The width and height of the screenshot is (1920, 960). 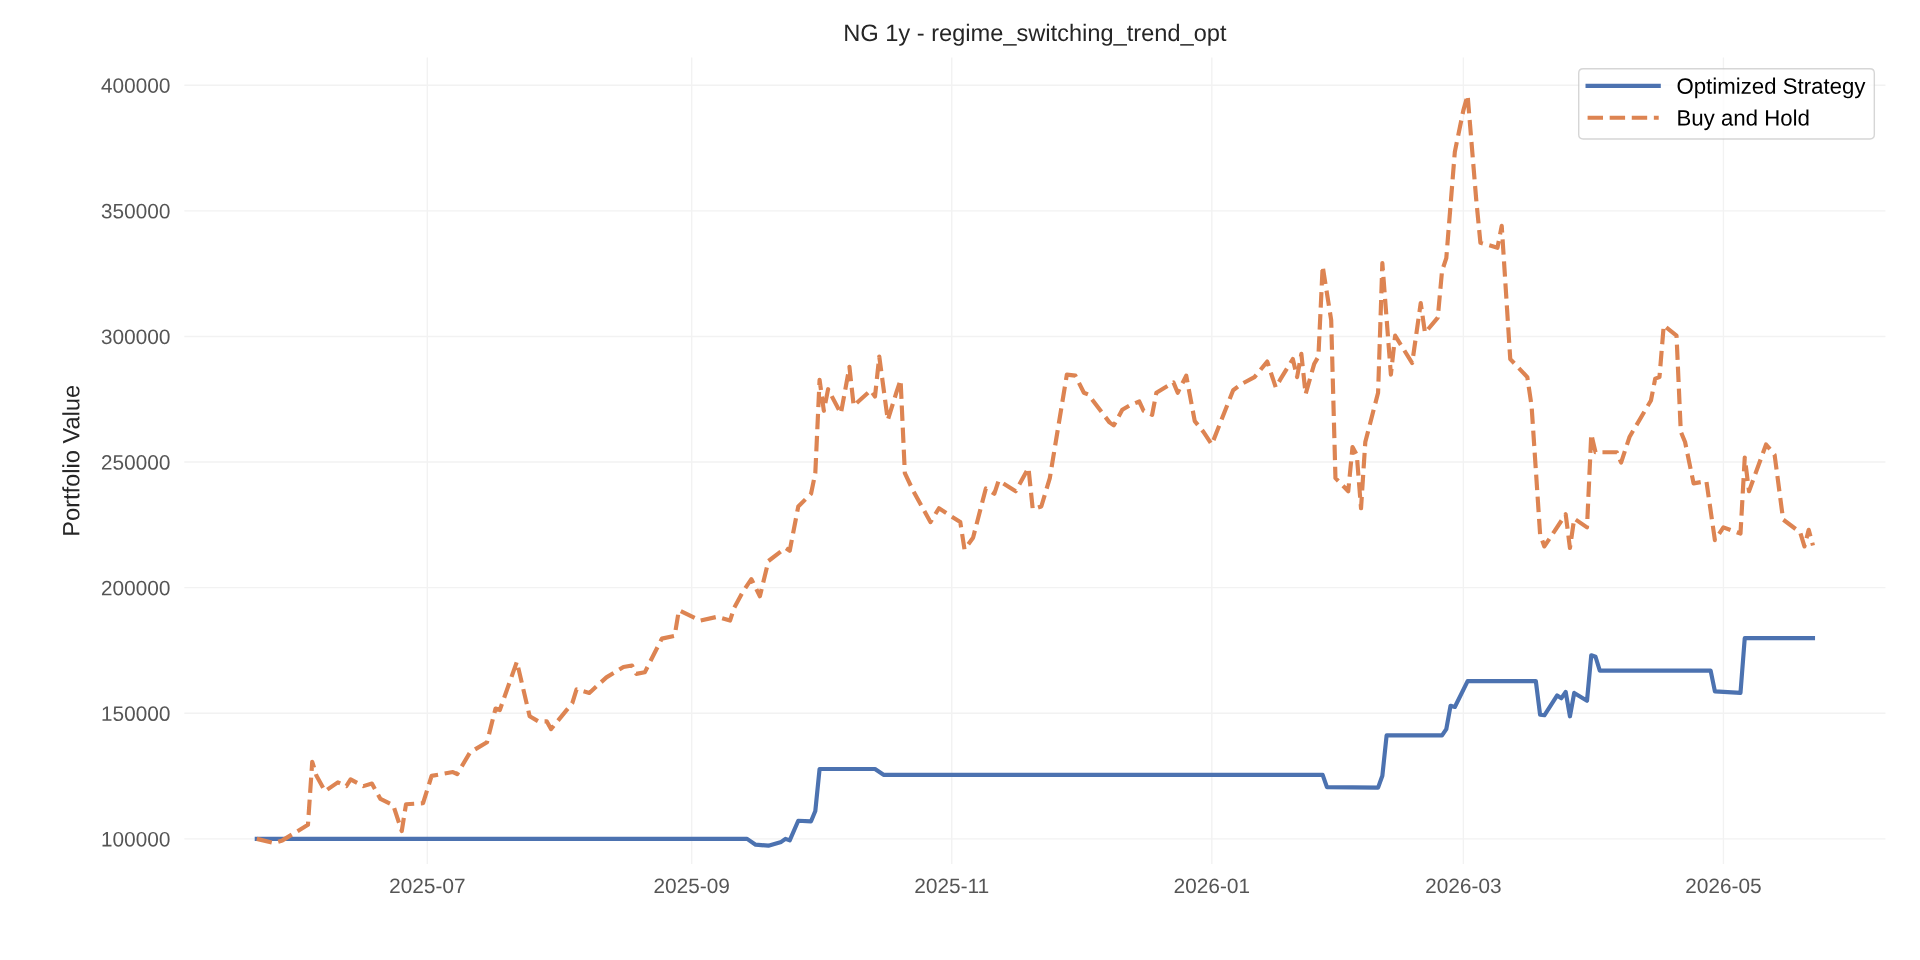 I want to click on x-tick-label: 2026-05, so click(x=1723, y=886).